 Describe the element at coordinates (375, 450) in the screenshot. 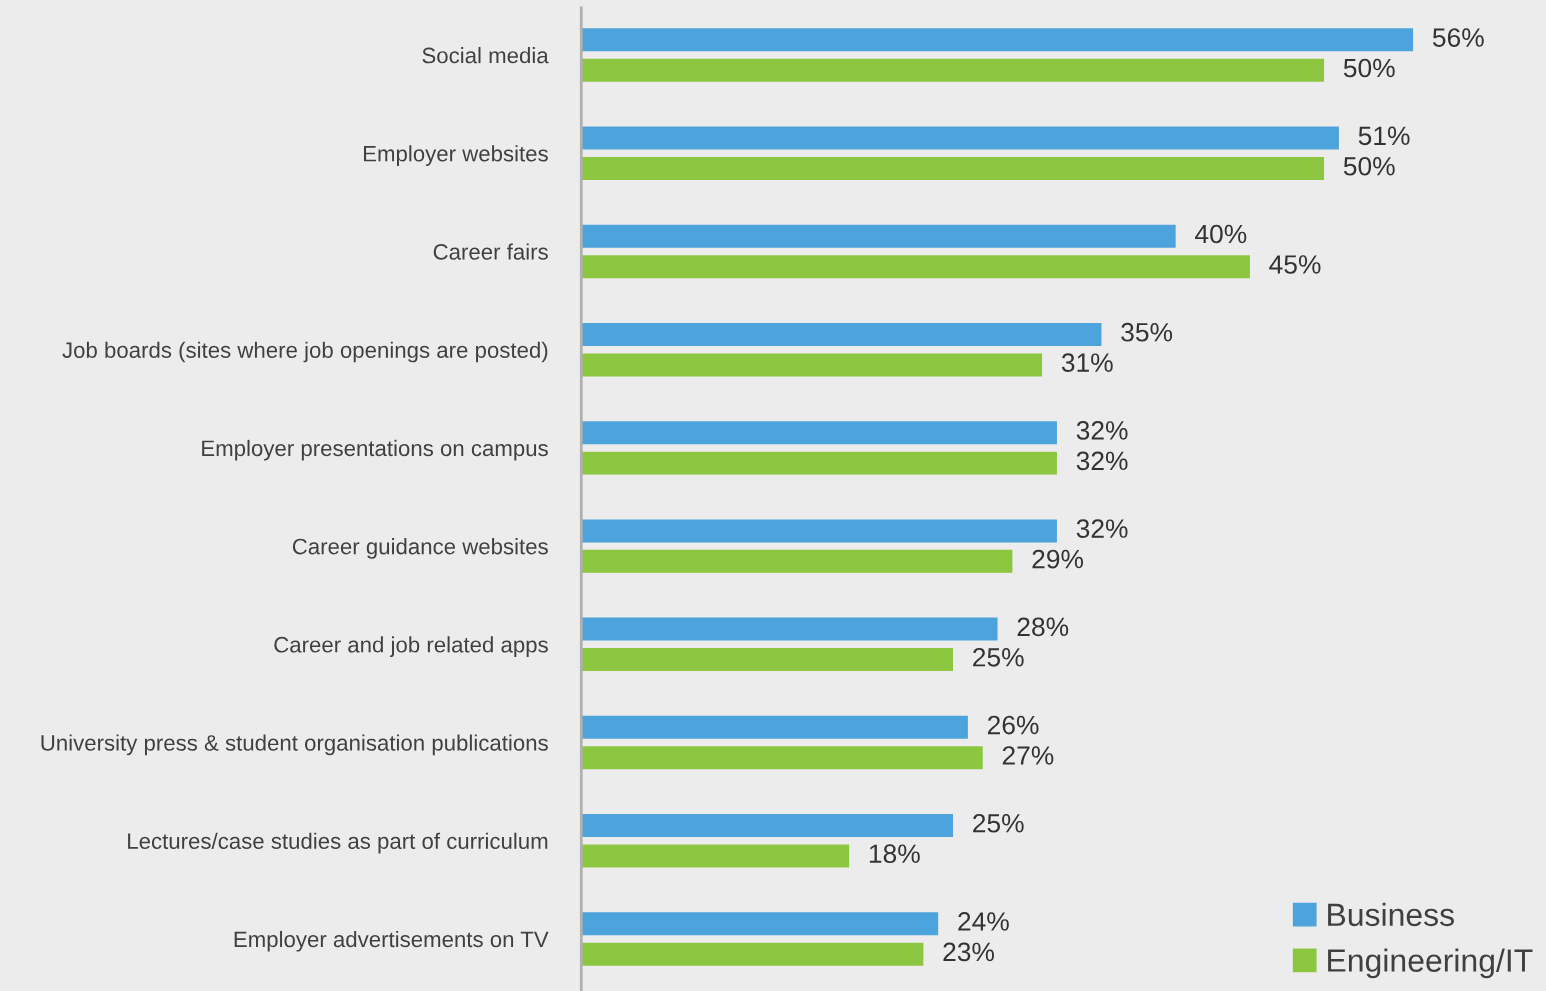

I see `y-tick-label: Employer presentations on campus` at that location.